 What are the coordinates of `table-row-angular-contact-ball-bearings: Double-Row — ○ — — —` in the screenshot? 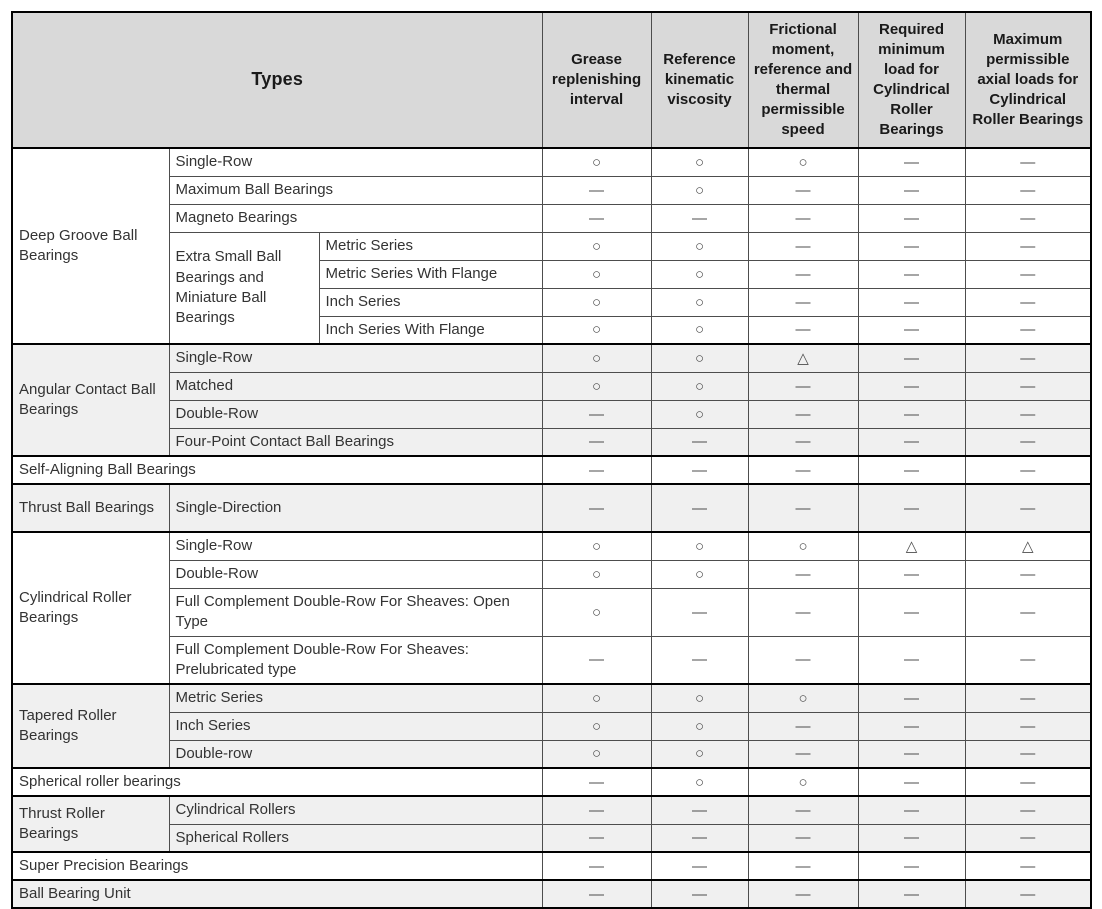 It's located at (552, 414).